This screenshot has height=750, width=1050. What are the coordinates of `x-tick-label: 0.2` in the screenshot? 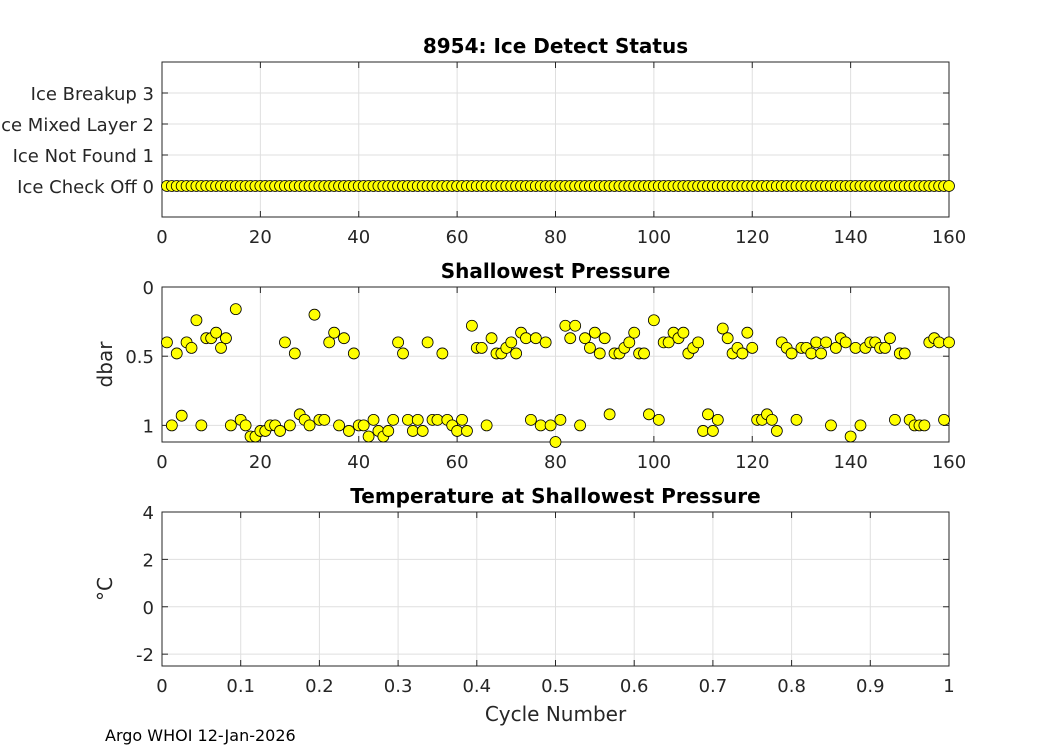 It's located at (319, 686).